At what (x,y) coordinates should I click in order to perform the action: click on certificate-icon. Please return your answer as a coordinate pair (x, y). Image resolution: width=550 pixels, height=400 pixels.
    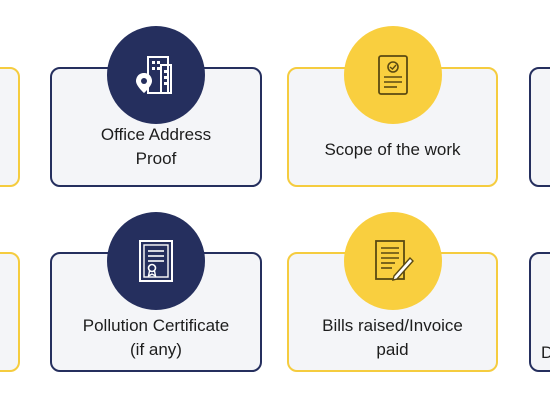
    Looking at the image, I should click on (156, 261).